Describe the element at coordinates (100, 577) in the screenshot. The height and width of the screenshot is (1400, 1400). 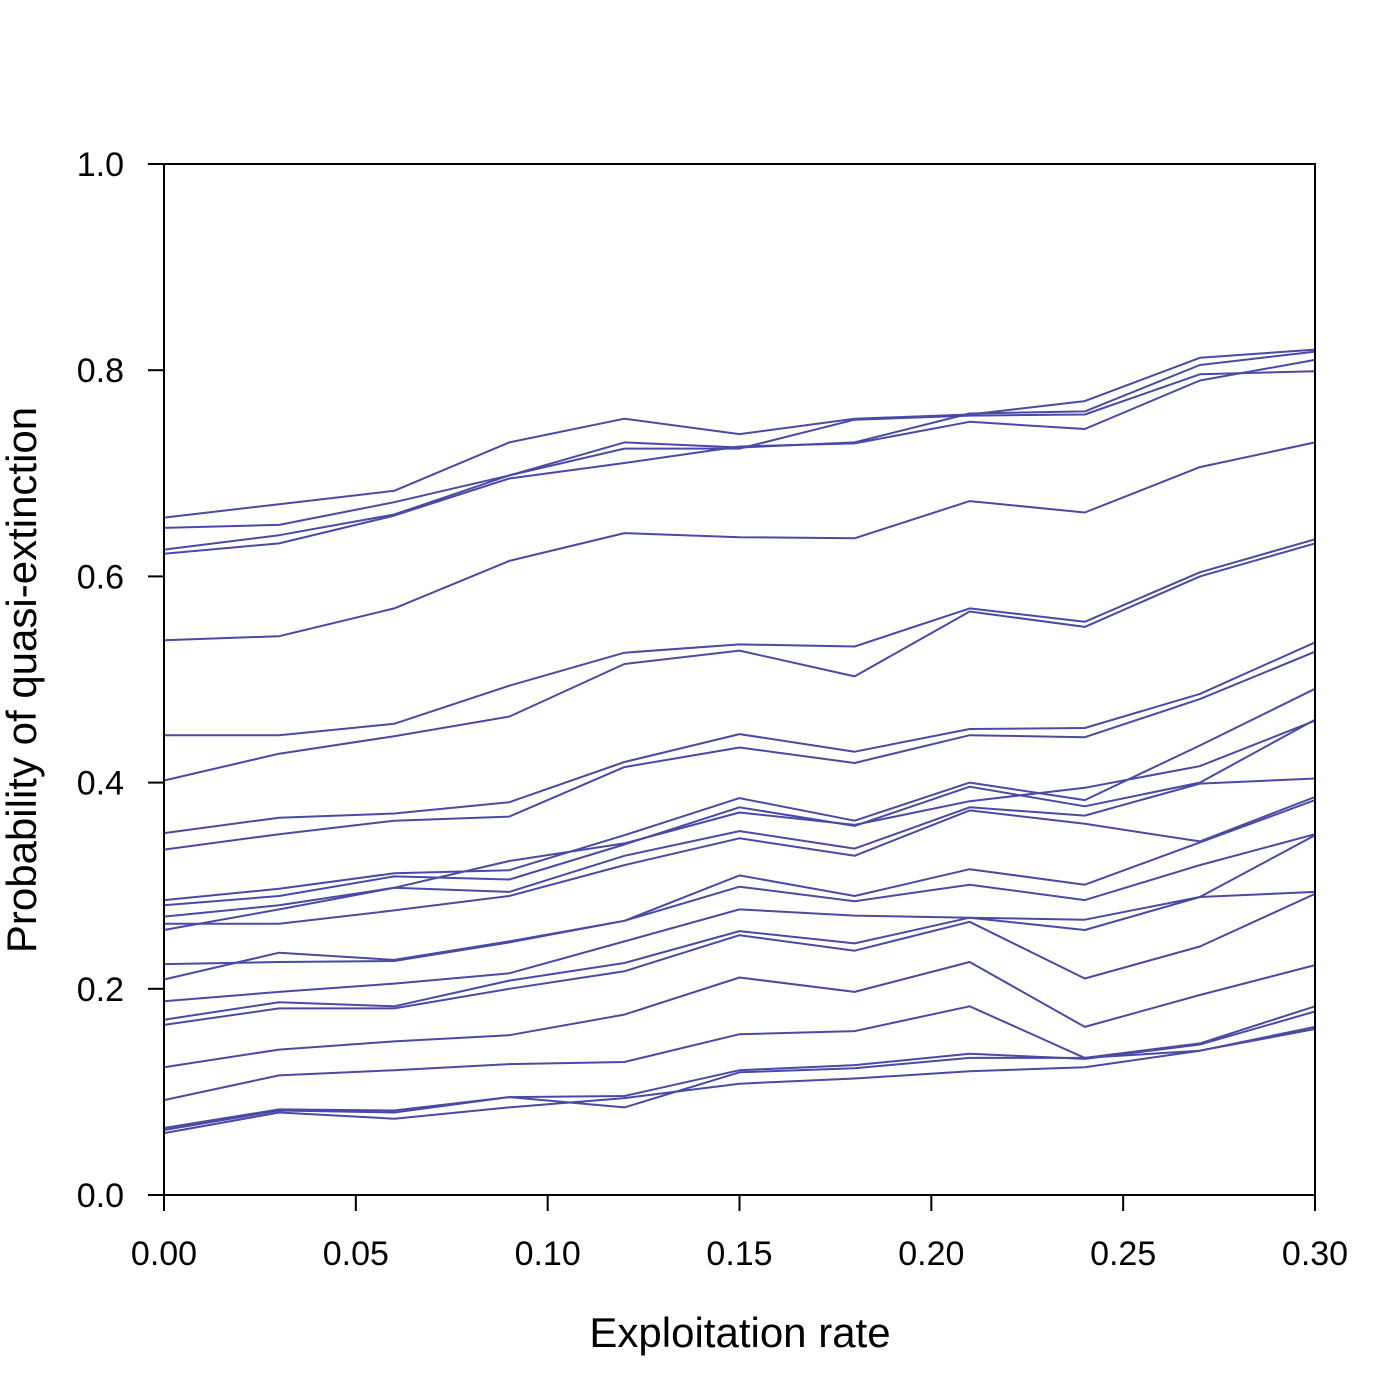
I see `y-tick-label: 0.6` at that location.